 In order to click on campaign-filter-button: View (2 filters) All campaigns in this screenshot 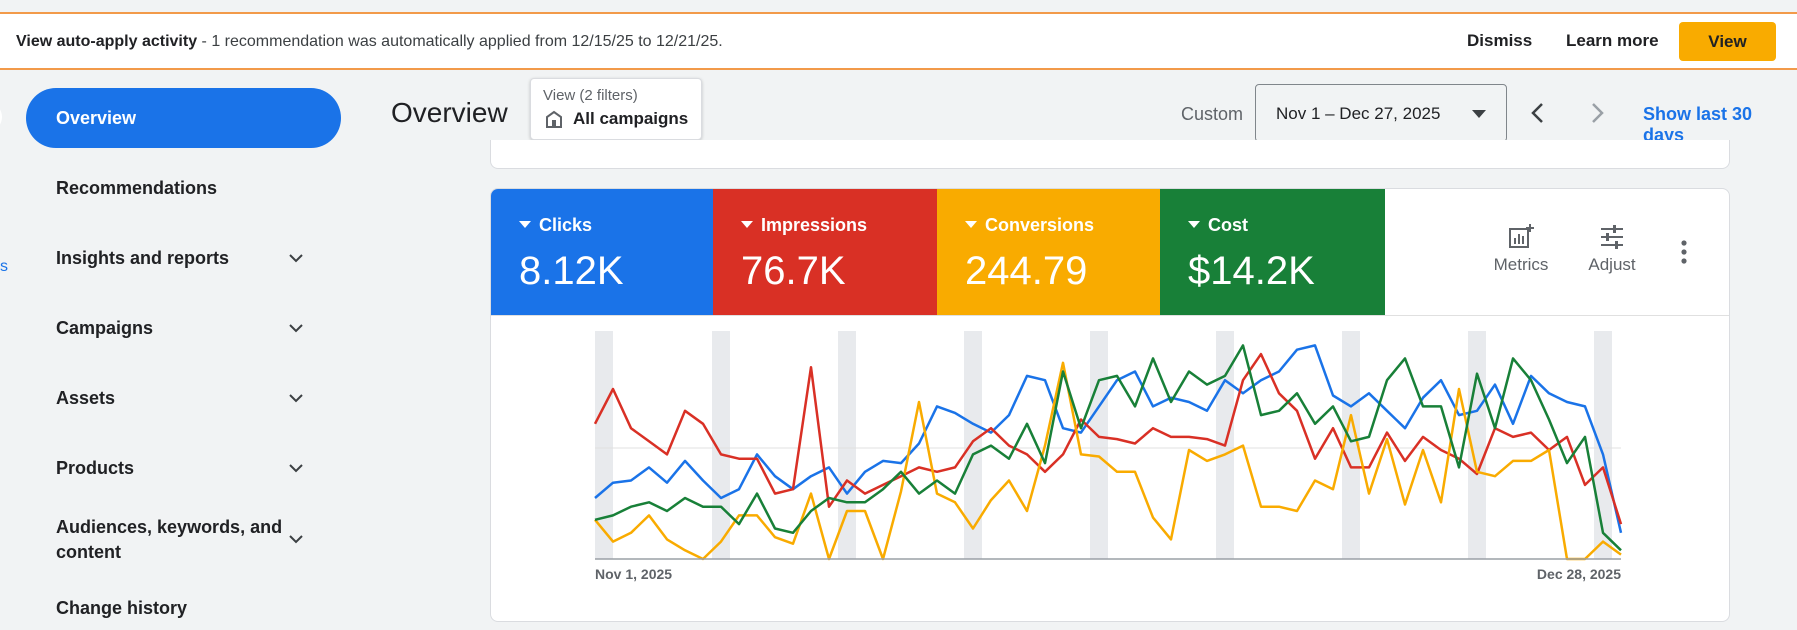, I will do `click(616, 109)`.